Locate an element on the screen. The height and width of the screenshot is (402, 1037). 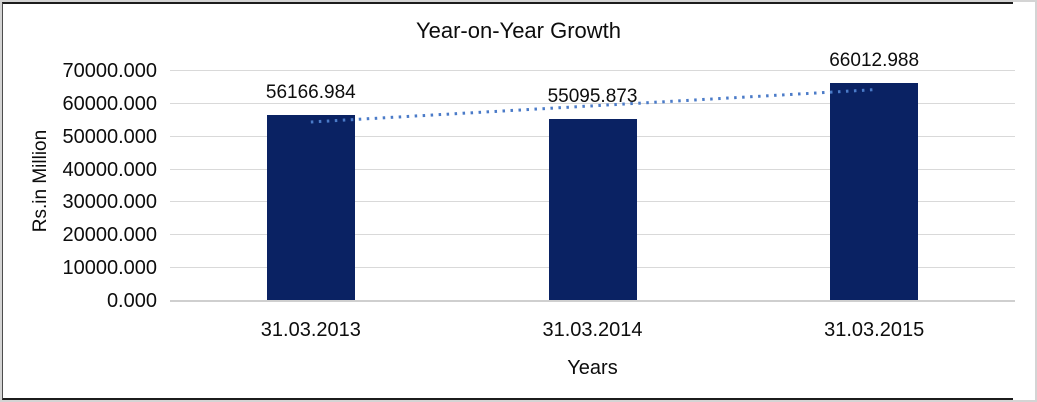
trendline is located at coordinates (592, 106).